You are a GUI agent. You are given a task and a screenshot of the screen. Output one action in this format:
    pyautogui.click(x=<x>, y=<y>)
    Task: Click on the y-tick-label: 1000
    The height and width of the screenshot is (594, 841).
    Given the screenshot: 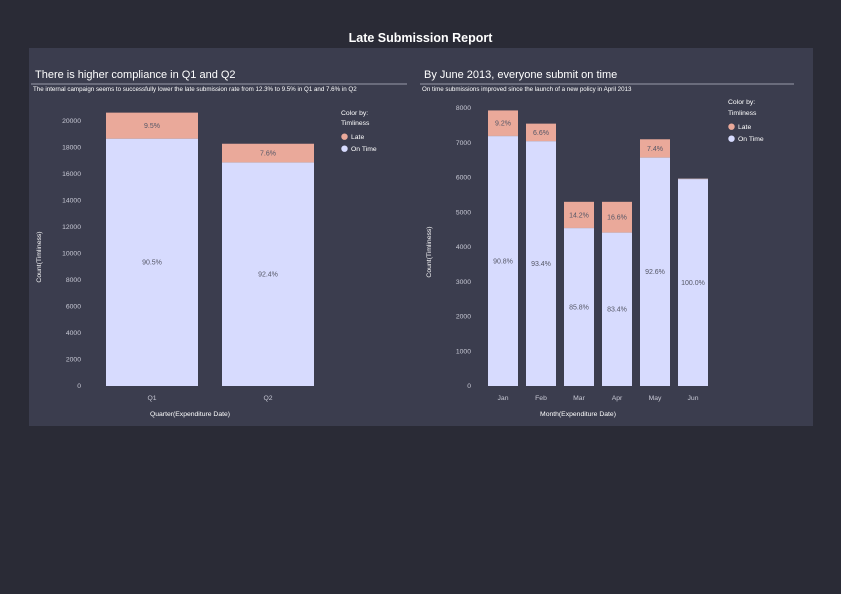 What is the action you would take?
    pyautogui.click(x=463, y=351)
    